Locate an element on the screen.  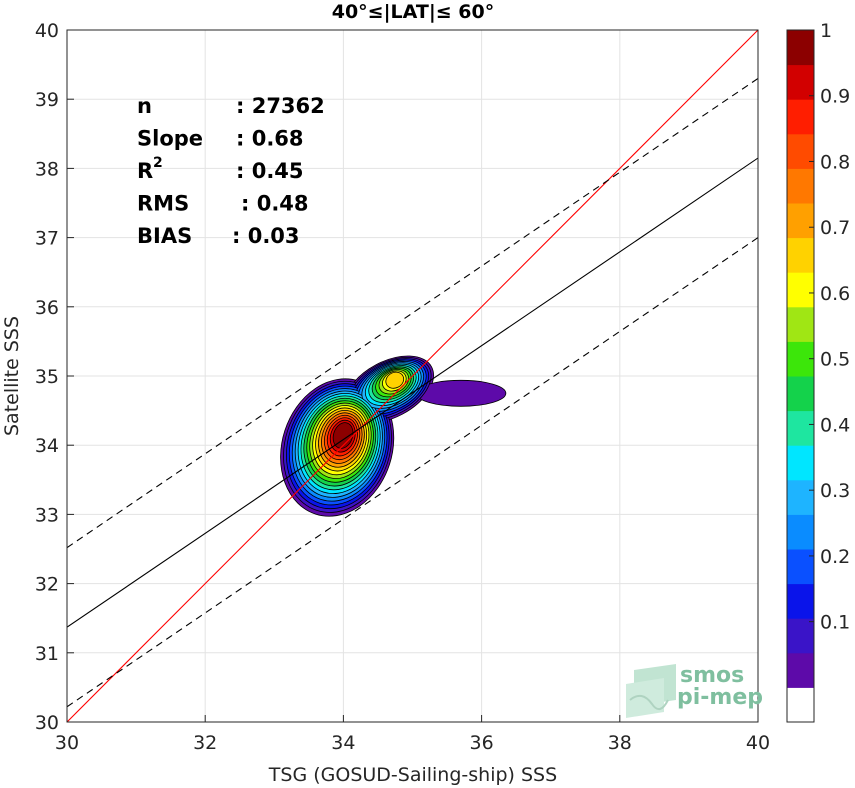
y-tick-label: 31 is located at coordinates (47, 654).